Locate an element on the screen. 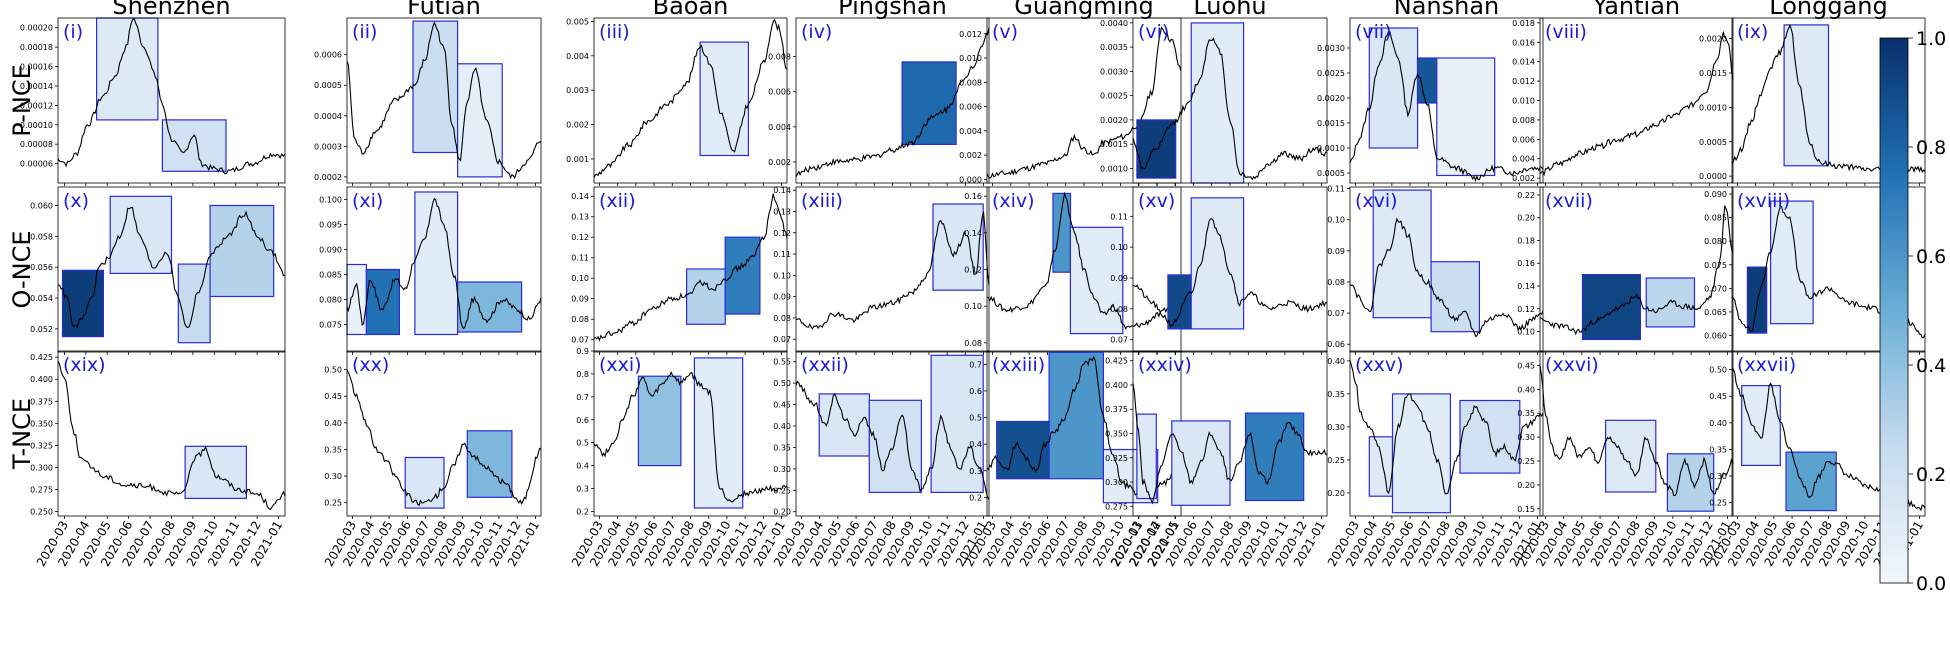 The height and width of the screenshot is (662, 1950). y-tick-label: 0.014 is located at coordinates (1523, 62).